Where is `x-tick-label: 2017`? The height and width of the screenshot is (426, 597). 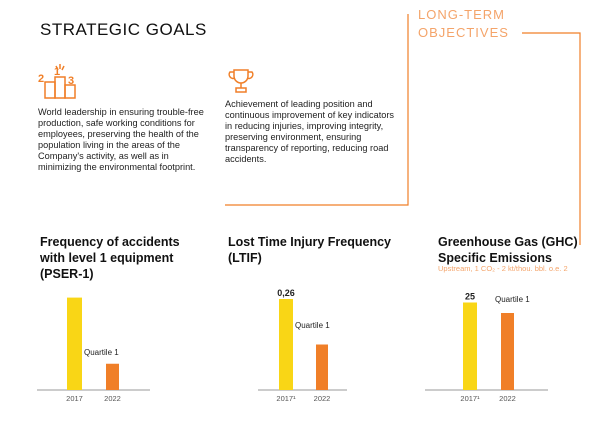
x-tick-label: 2017 is located at coordinates (74, 398).